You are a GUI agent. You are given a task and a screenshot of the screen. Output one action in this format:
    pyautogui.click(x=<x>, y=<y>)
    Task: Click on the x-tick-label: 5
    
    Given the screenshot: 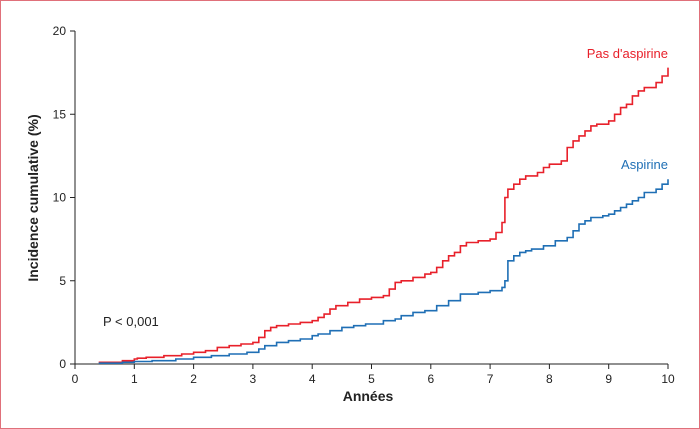 What is the action you would take?
    pyautogui.click(x=371, y=379)
    